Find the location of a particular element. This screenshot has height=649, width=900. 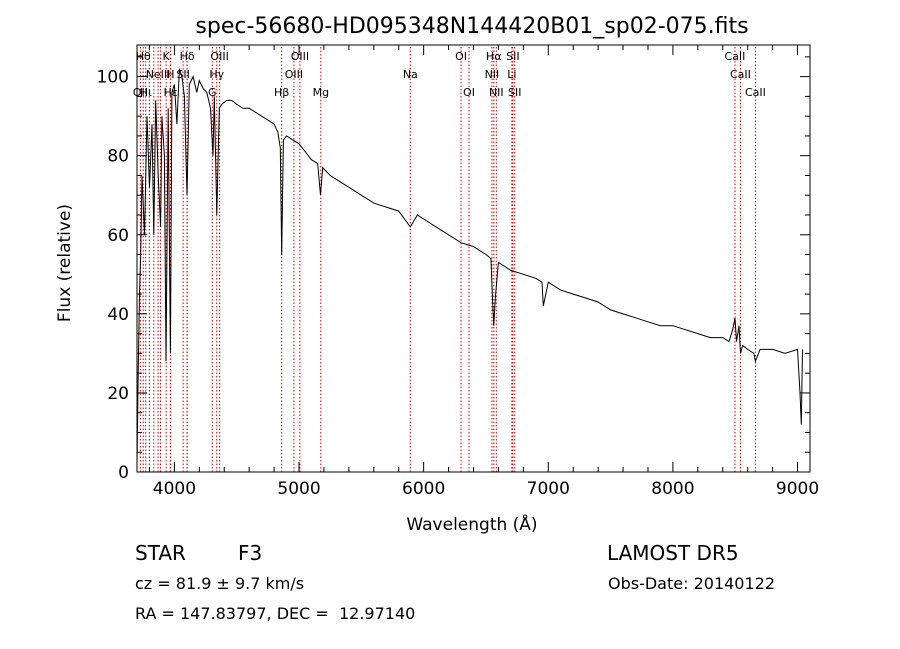

line-label: Hι is located at coordinates (146, 92).